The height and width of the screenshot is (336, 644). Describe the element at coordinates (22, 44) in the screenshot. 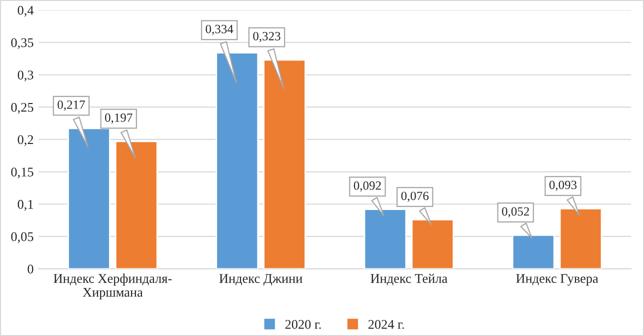

I see `y-tick-label: 0,35` at that location.